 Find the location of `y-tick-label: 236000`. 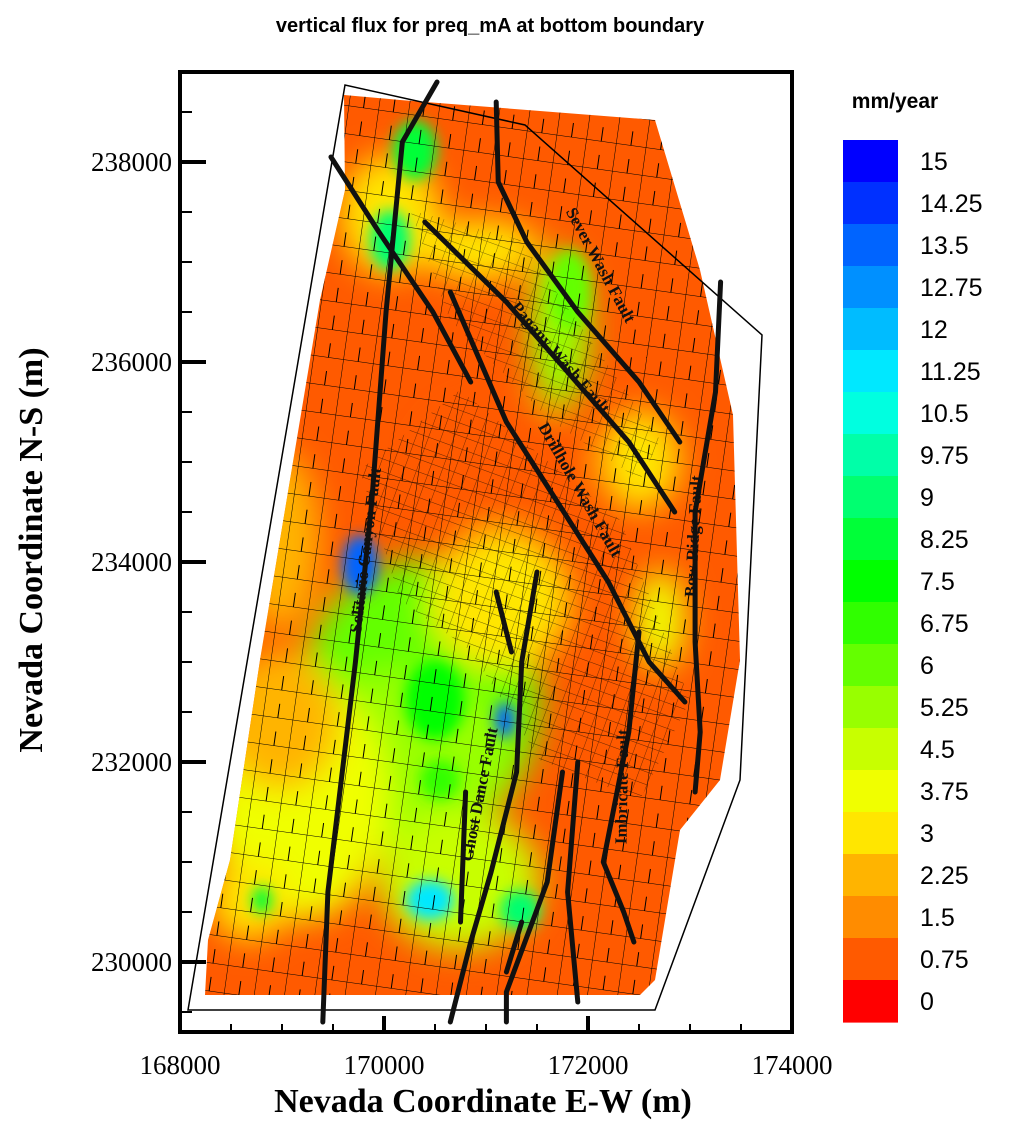

y-tick-label: 236000 is located at coordinates (131, 362).